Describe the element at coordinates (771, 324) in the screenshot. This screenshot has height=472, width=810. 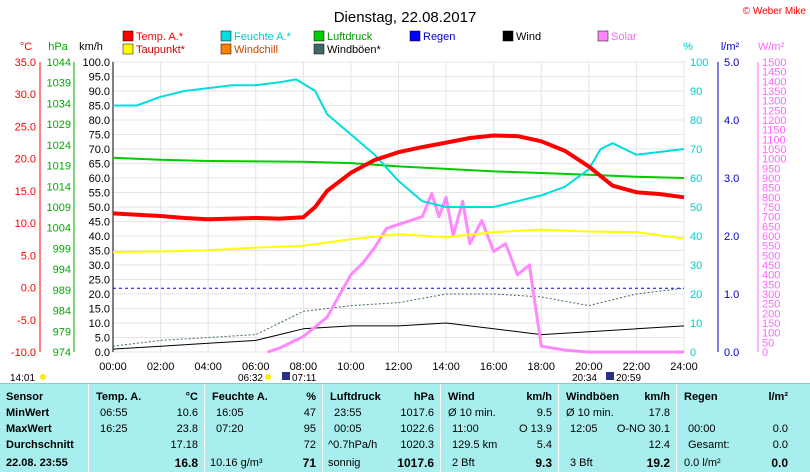
I see `solar-tick-label: 150` at that location.